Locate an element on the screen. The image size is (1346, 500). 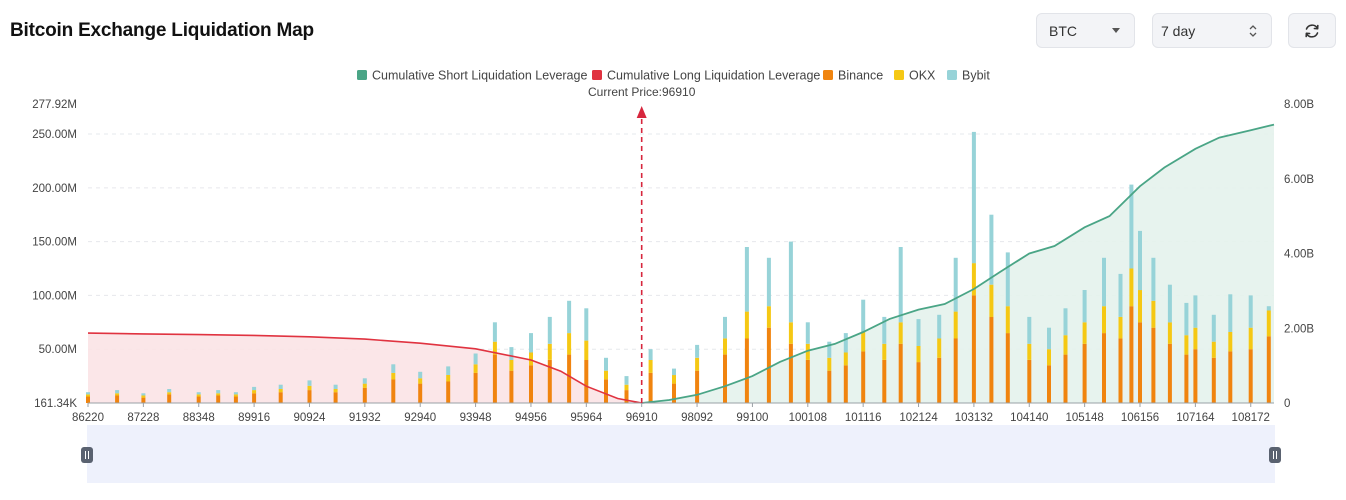
coin-select-value: BTC is located at coordinates (1063, 30).